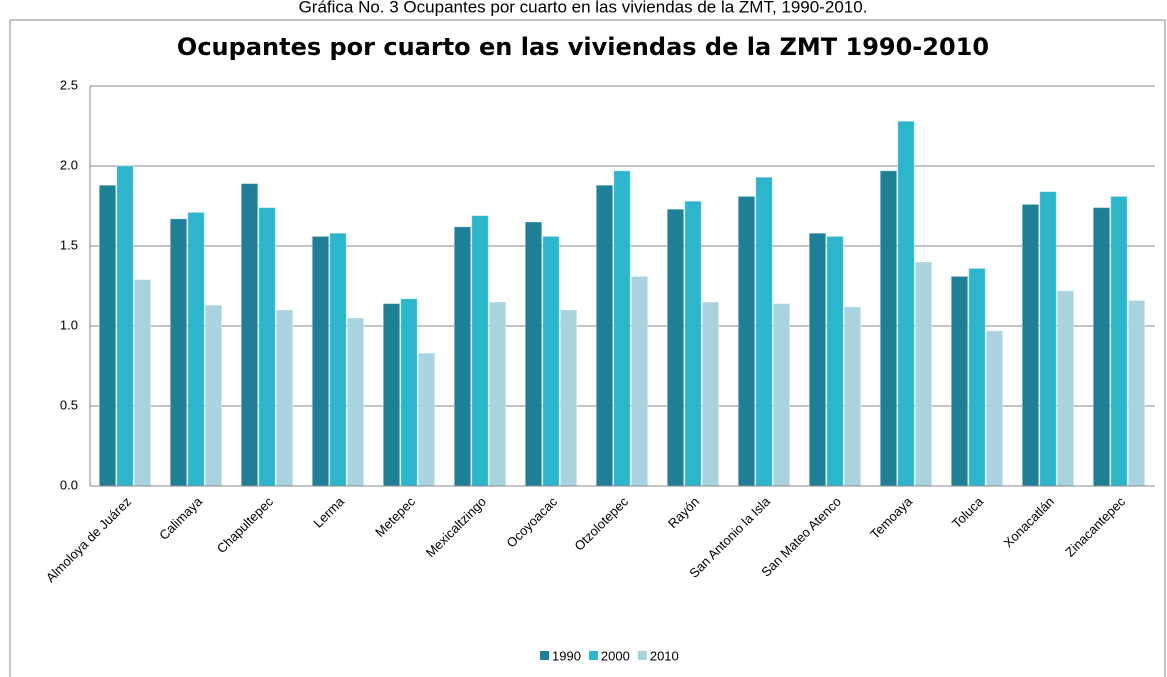  I want to click on x-tick-label: Xonacatlán, so click(1028, 522).